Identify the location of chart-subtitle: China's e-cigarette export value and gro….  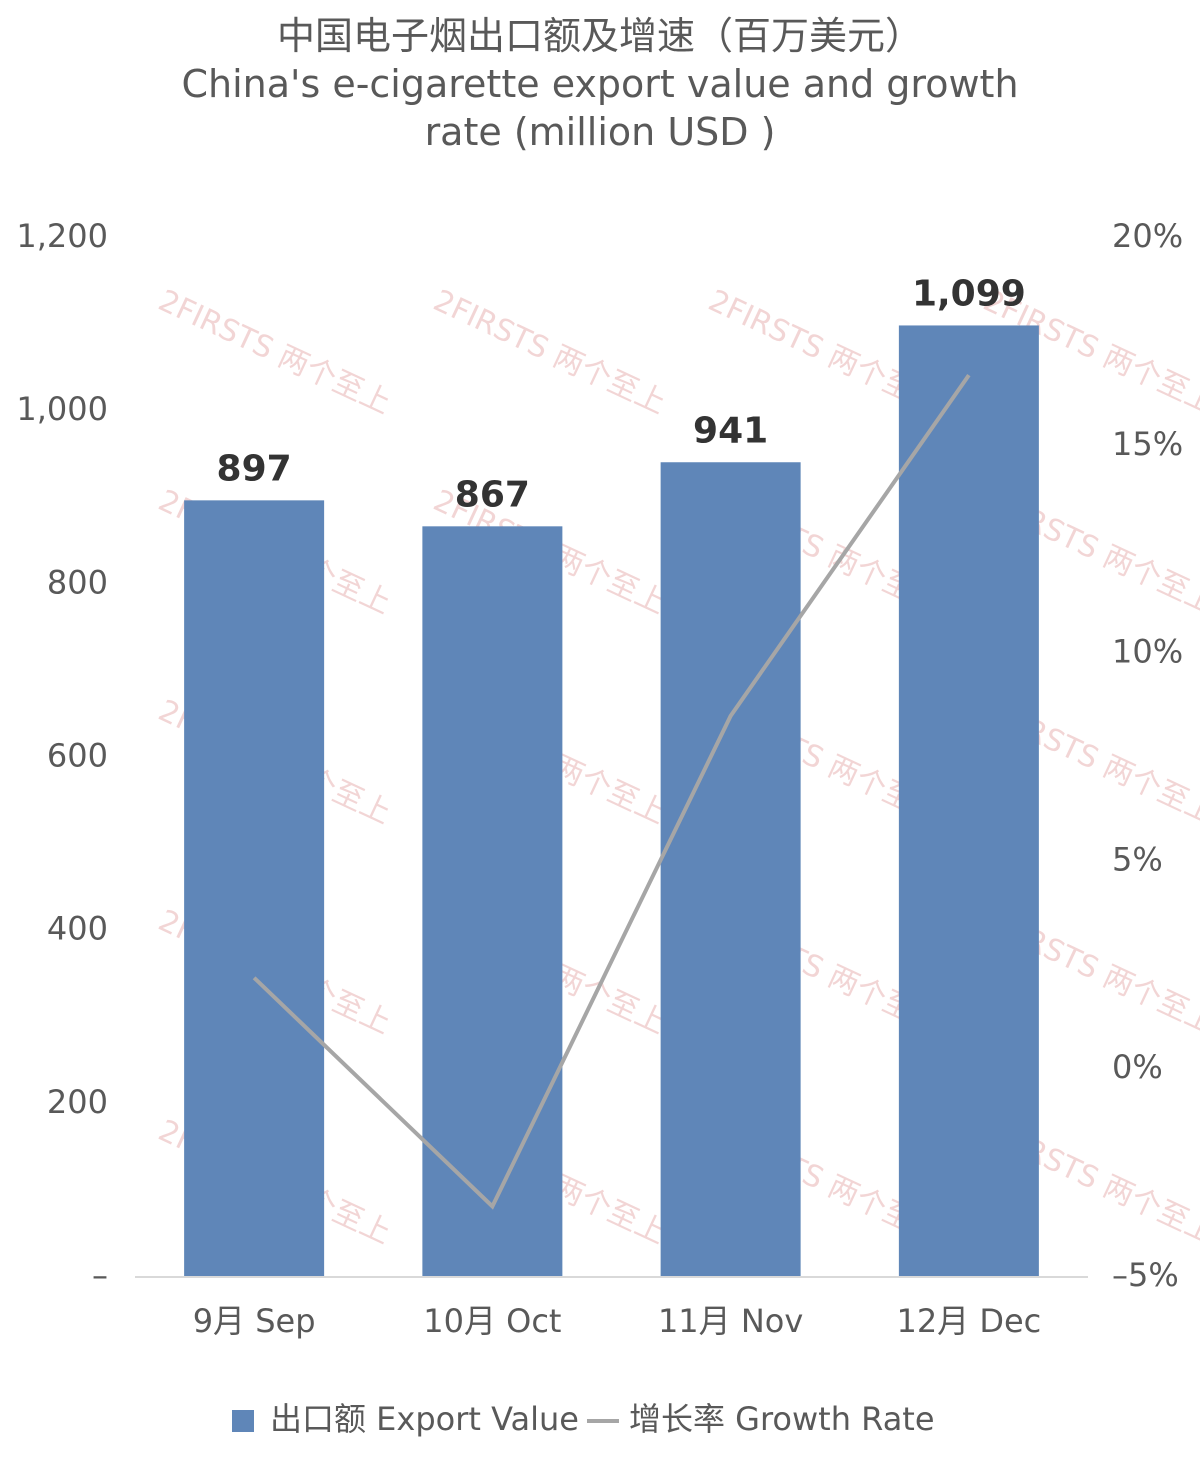
(600, 108).